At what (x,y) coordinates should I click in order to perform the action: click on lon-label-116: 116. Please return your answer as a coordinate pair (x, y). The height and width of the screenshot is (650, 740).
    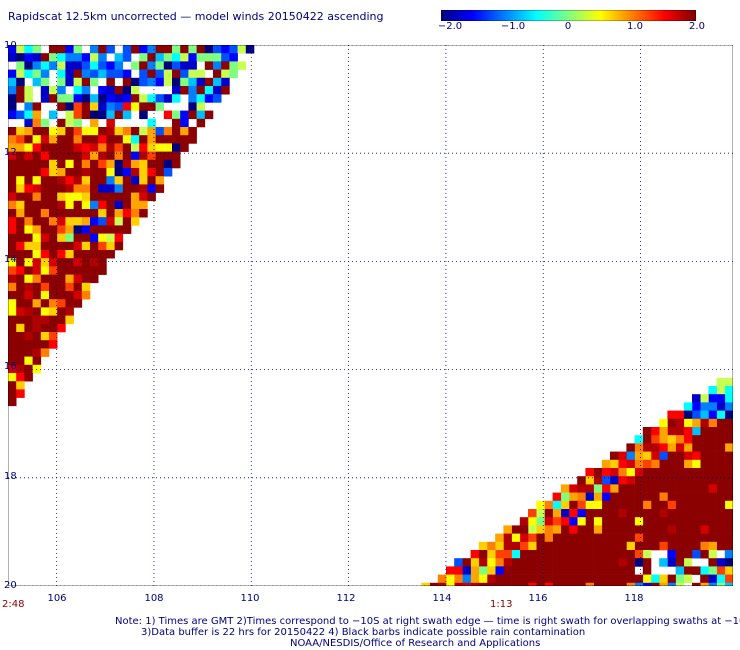
    Looking at the image, I should click on (538, 598).